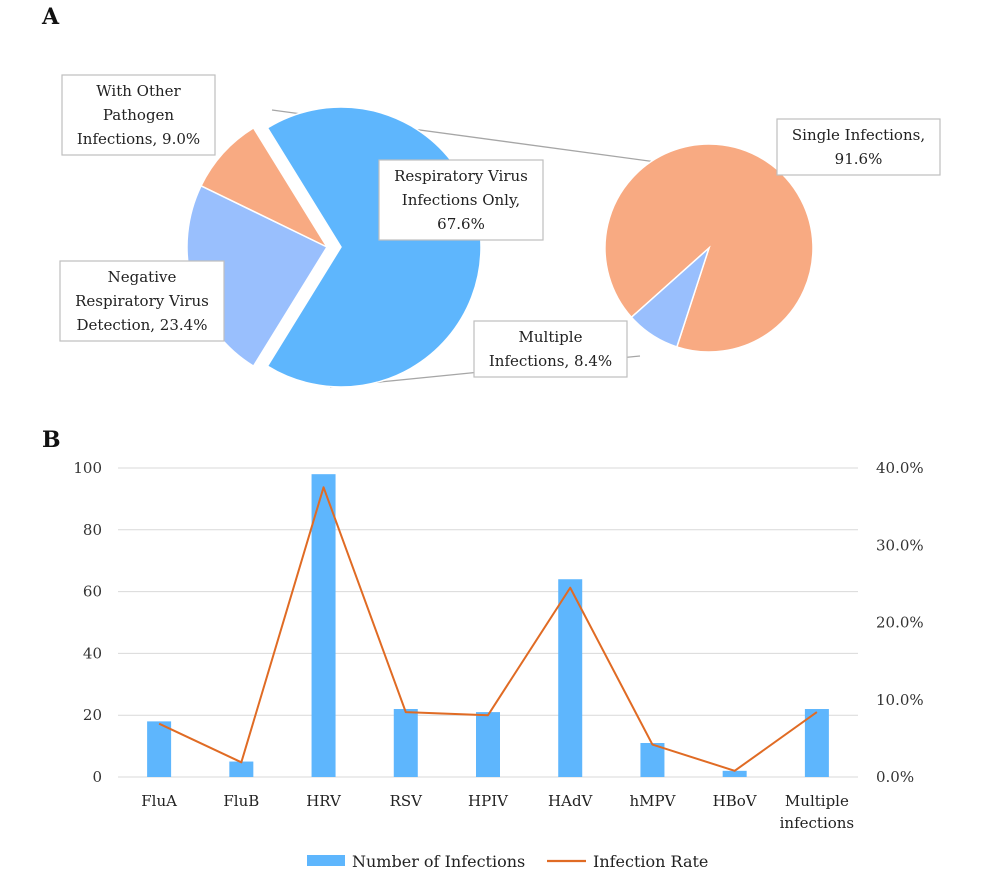 Image resolution: width=1000 pixels, height=884 pixels. What do you see at coordinates (488, 801) in the screenshot?
I see `category-label: HPIV` at bounding box center [488, 801].